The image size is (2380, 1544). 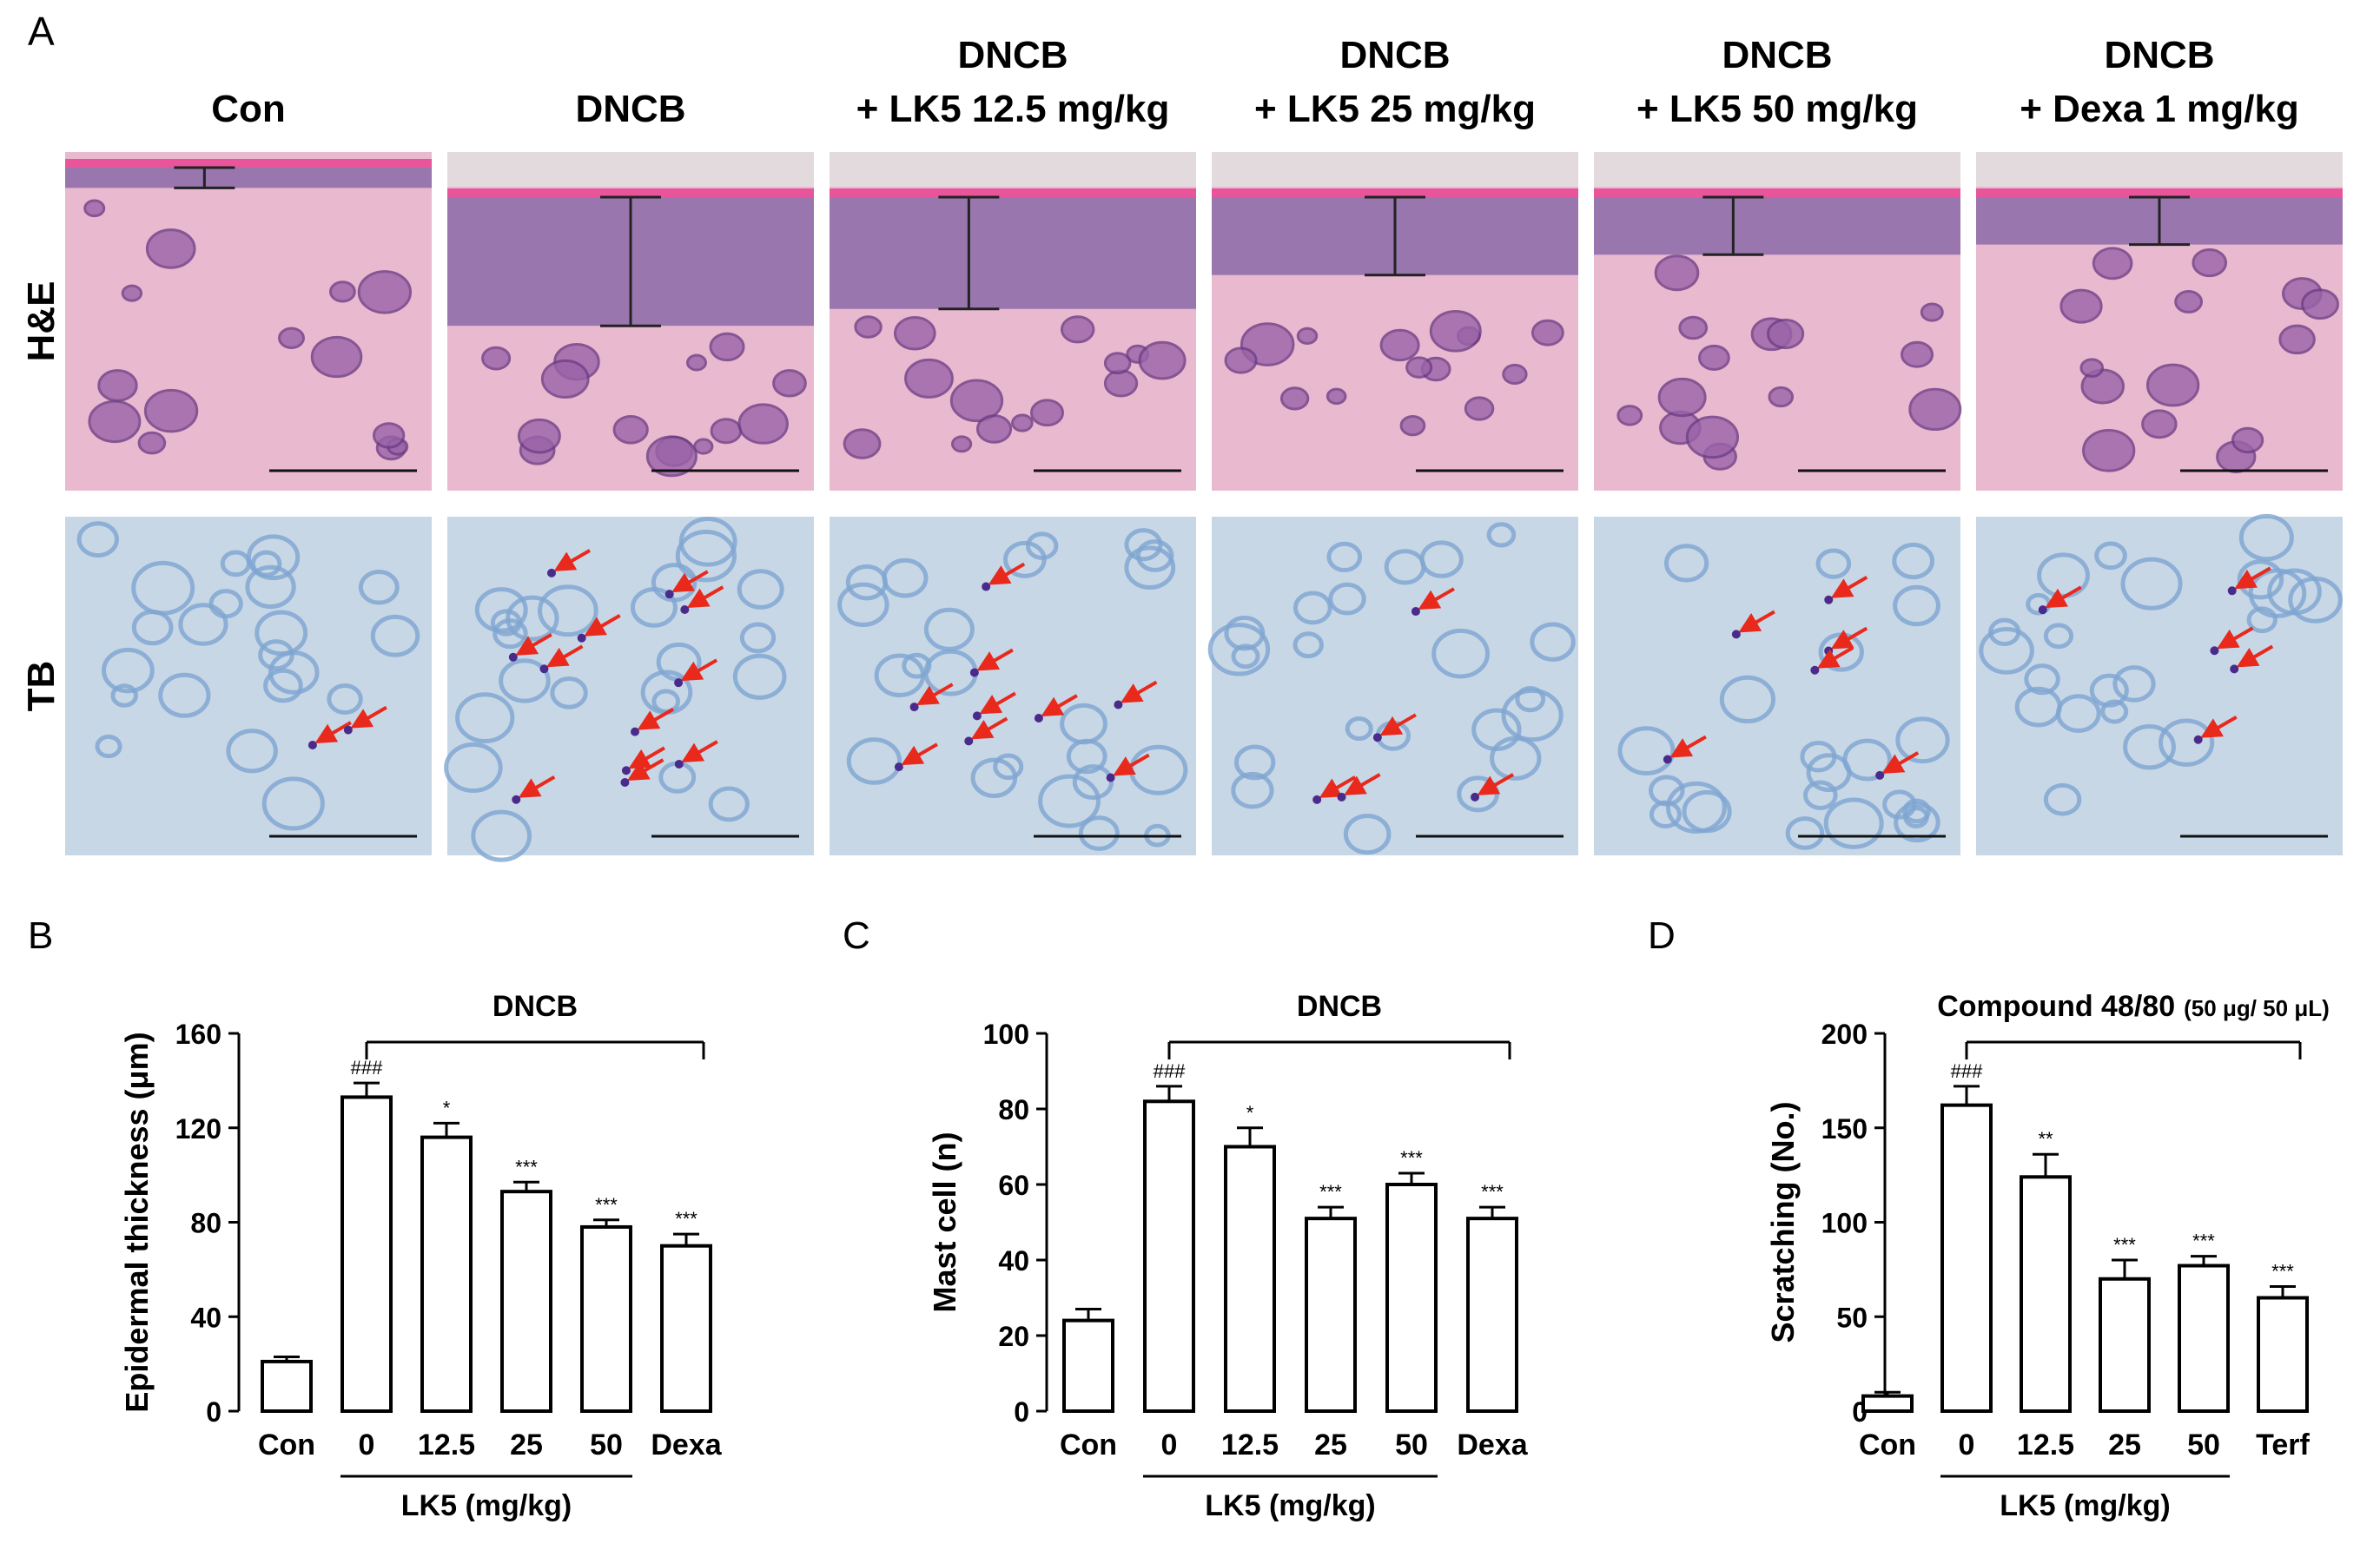 I want to click on y-tick-label: 150, so click(x=1844, y=1129).